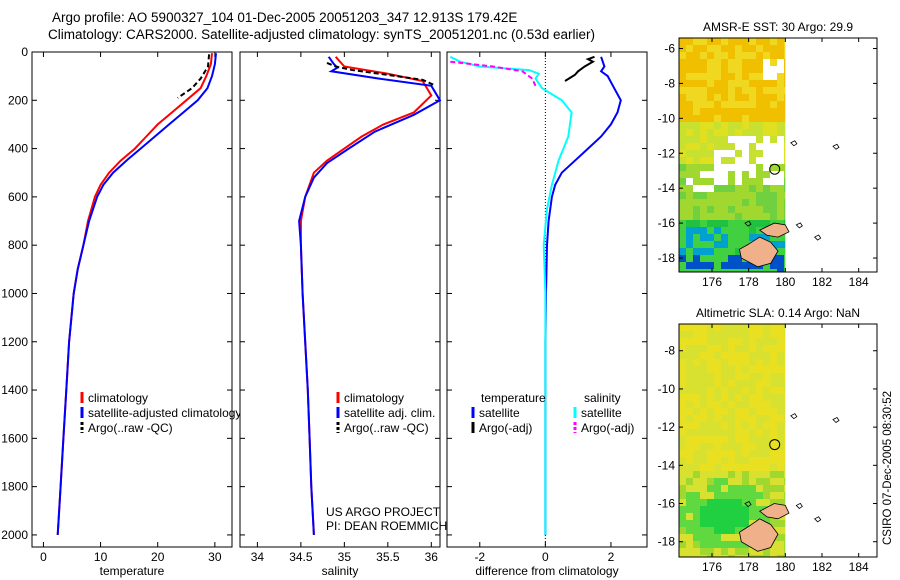 The image size is (900, 580). Describe the element at coordinates (136, 294) in the screenshot. I see `series-line-satellite-adjusted-climatology` at that location.